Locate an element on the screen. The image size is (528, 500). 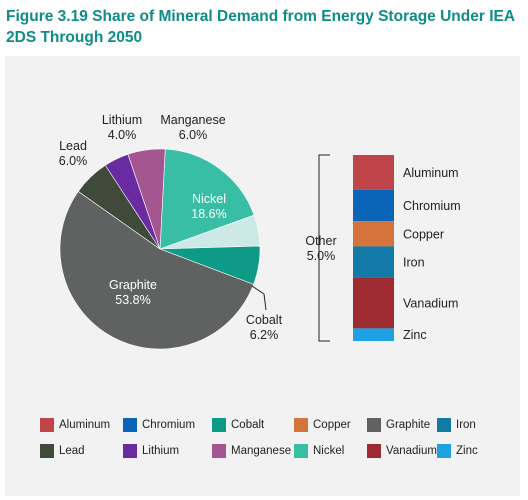
legend-item-lead: Lead is located at coordinates (62, 451).